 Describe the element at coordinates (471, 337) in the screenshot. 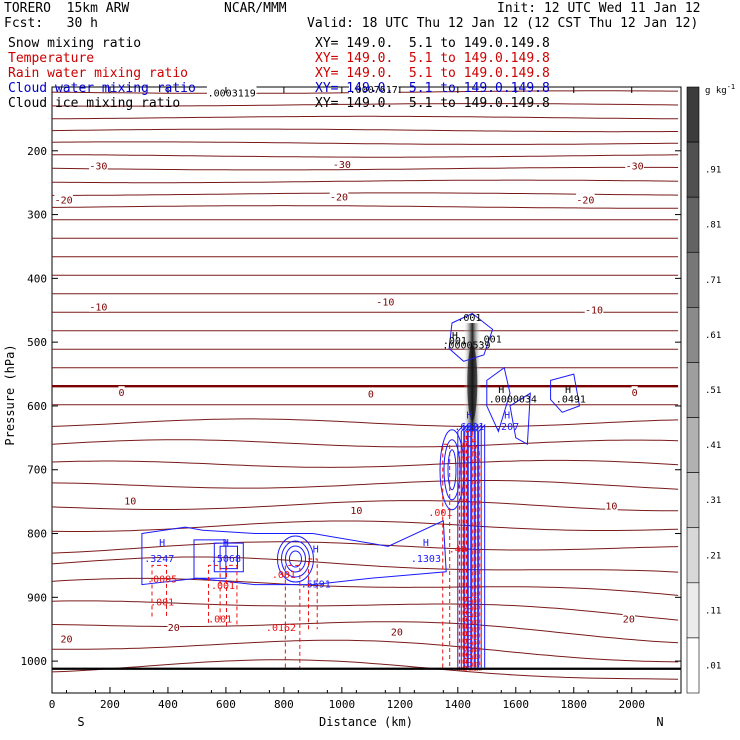

I see `ice-contour` at that location.